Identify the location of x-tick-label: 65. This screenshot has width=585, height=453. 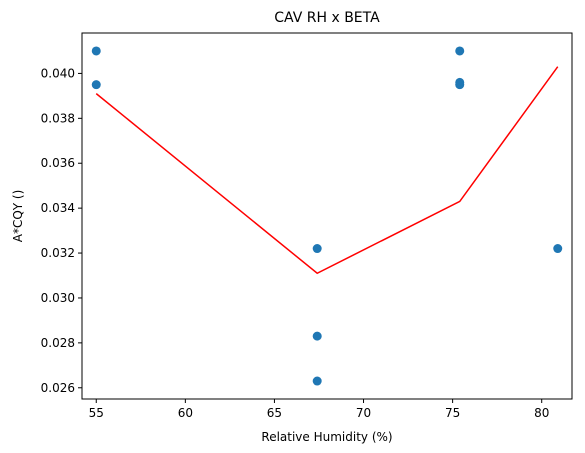
(274, 413).